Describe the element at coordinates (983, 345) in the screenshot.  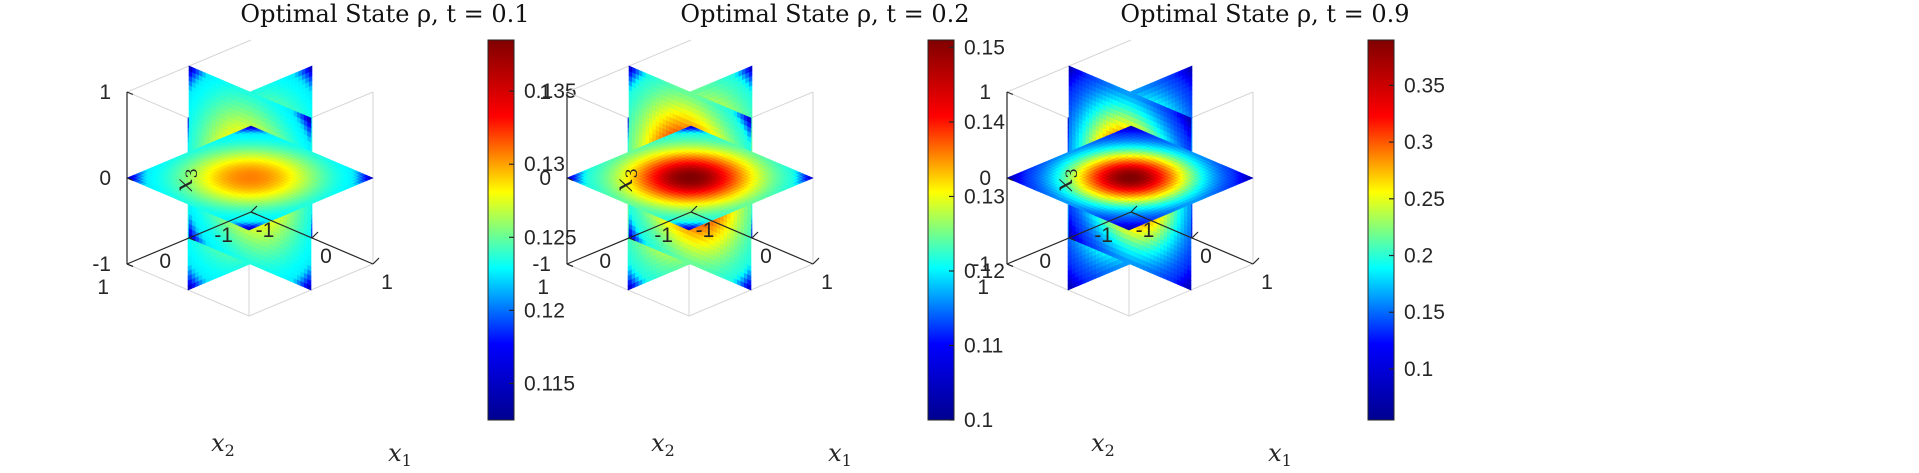
I see `colorbar-tick-label: 0.11` at that location.